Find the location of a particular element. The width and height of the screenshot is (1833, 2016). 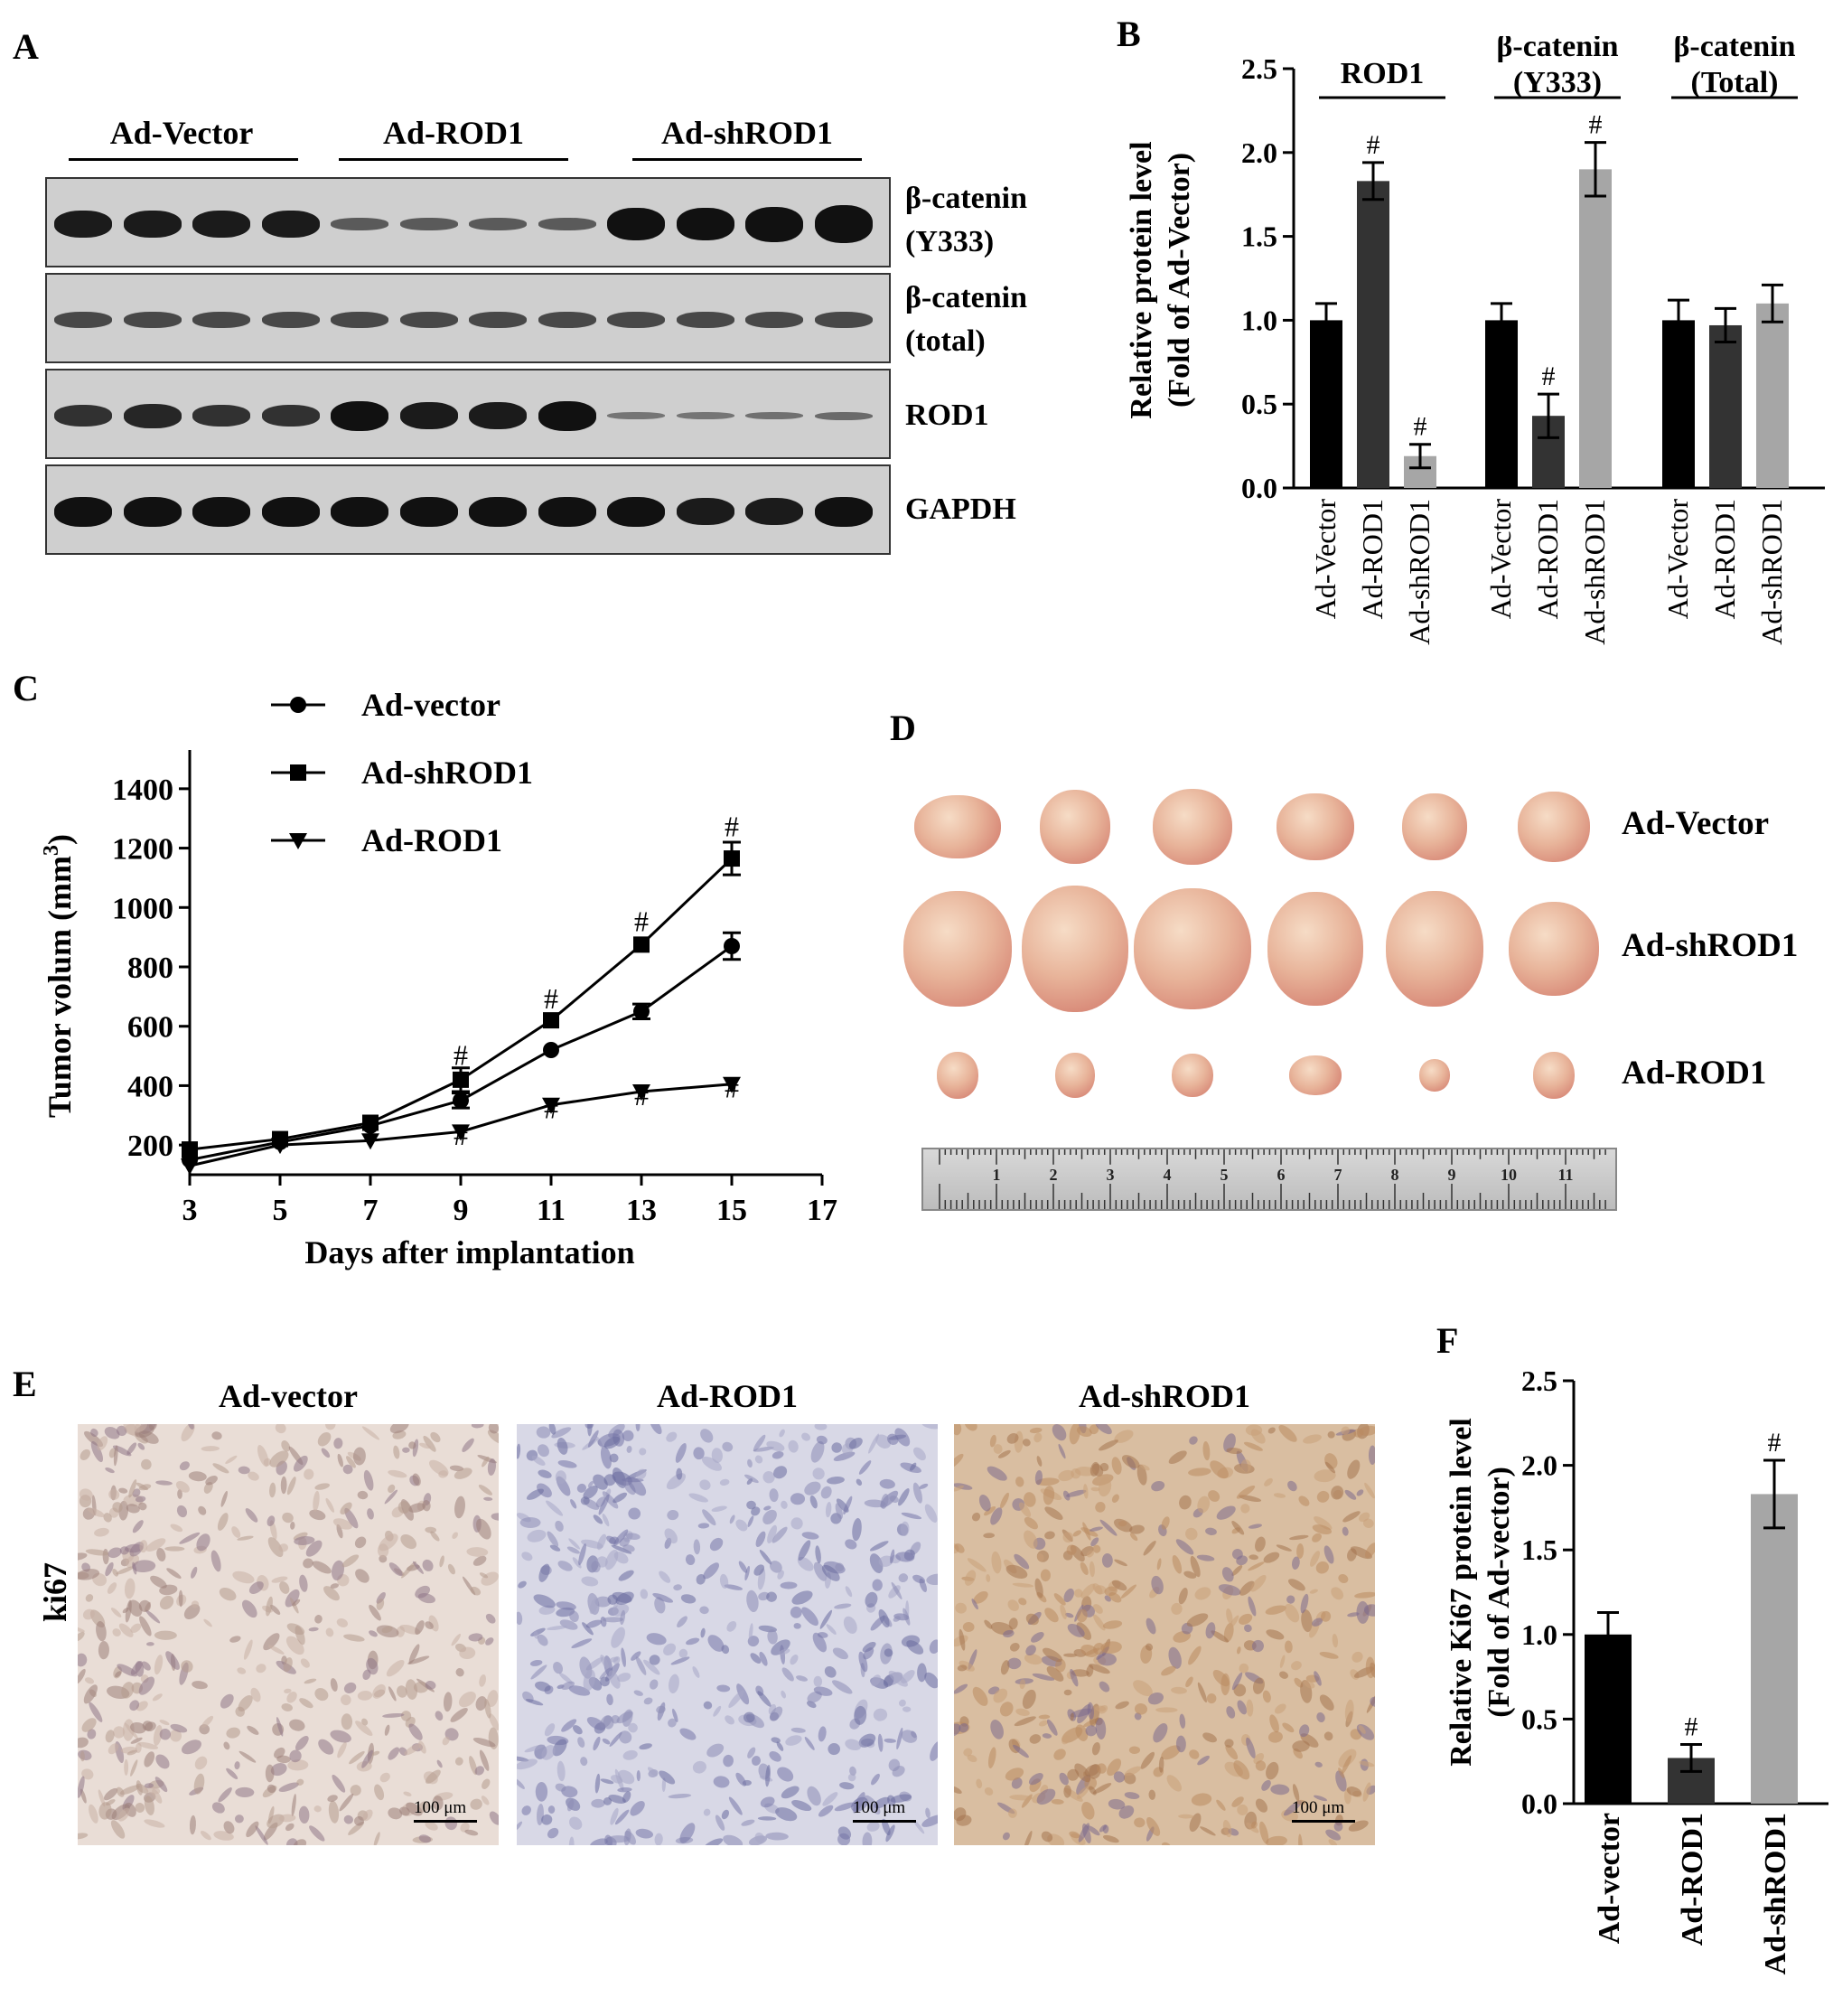

y-axis-label: Tumor volum (mm3) is located at coordinates (59, 976).